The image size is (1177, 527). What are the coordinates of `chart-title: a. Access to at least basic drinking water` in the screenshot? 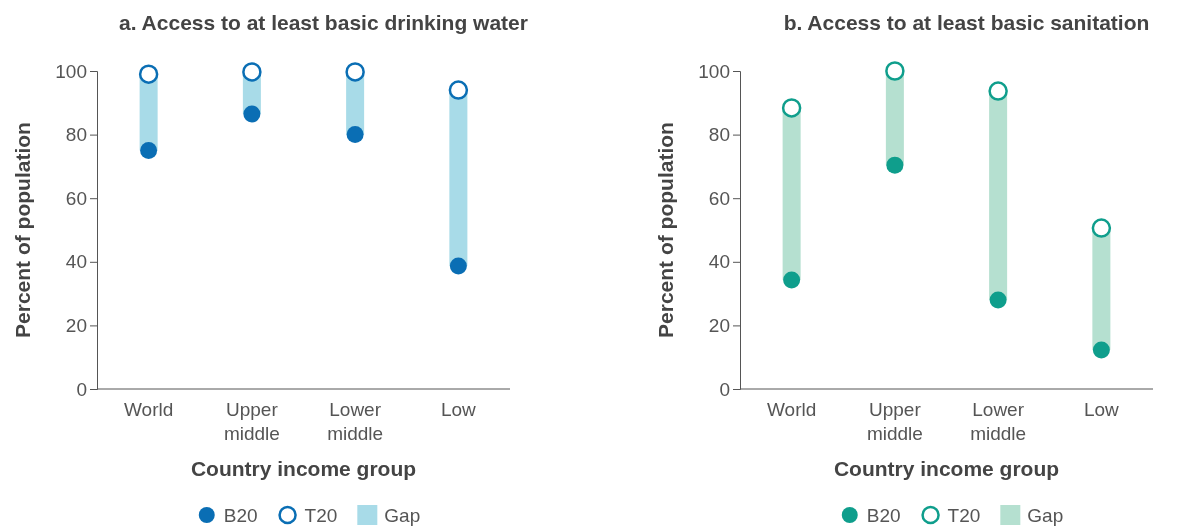 It's located at (323, 22).